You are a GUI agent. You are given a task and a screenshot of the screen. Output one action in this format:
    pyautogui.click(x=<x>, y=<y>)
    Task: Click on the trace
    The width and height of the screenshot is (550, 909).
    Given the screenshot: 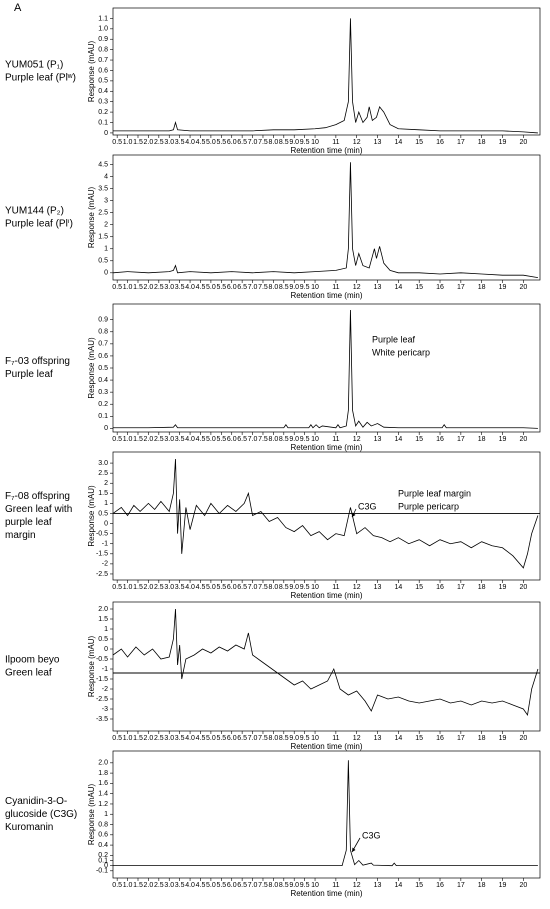 What is the action you would take?
    pyautogui.click(x=325, y=76)
    